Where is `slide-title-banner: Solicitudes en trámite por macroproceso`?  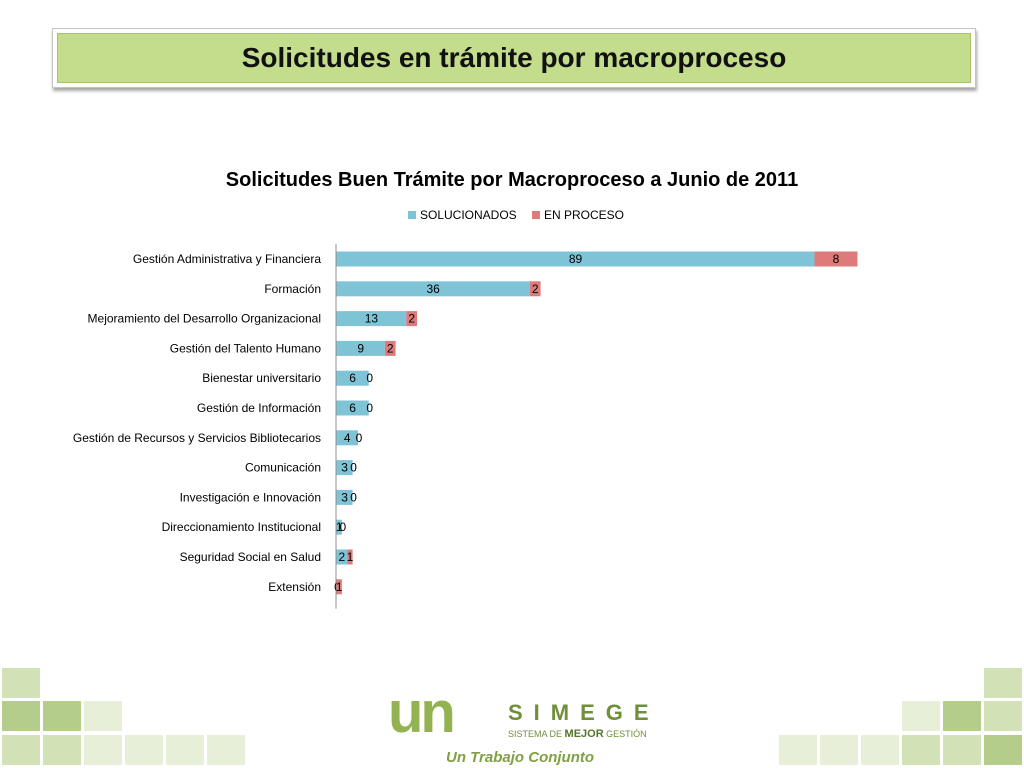 slide-title-banner: Solicitudes en trámite por macroproceso is located at coordinates (514, 58).